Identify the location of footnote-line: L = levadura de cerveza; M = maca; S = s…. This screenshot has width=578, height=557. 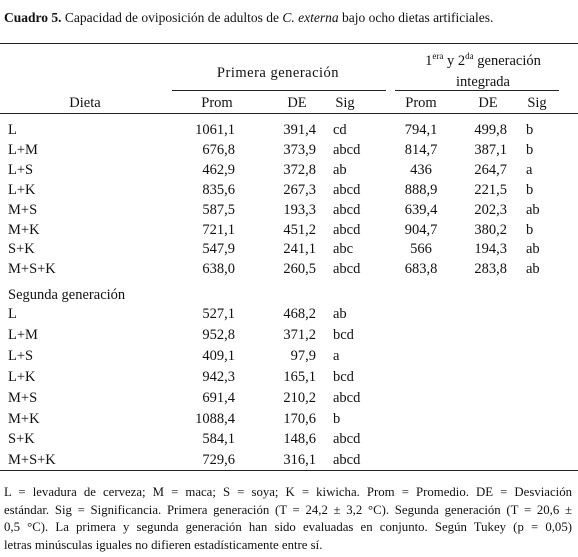
(288, 492).